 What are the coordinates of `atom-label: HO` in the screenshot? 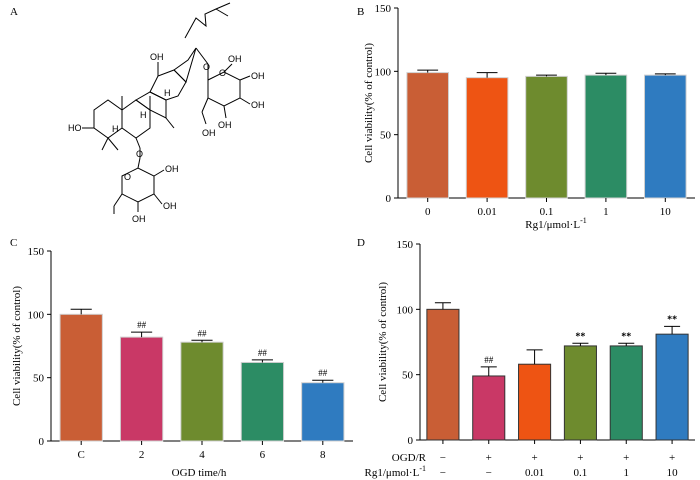 It's located at (75, 128).